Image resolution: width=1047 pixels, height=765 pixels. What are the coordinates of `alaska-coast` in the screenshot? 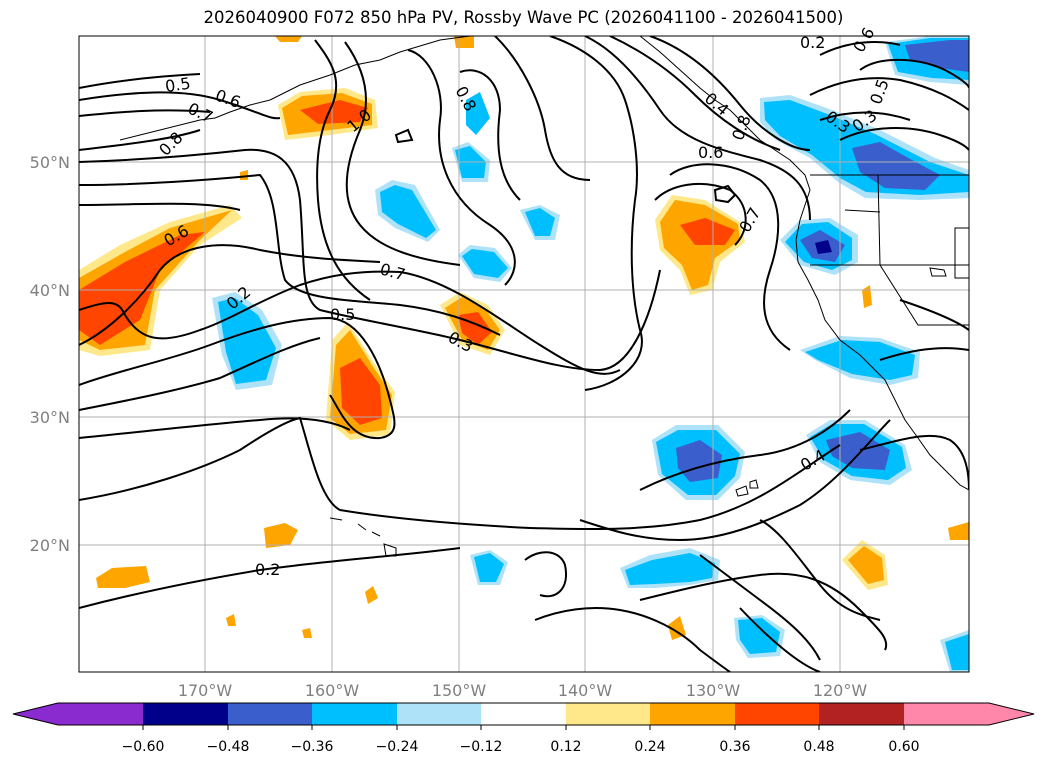 It's located at (370, 68).